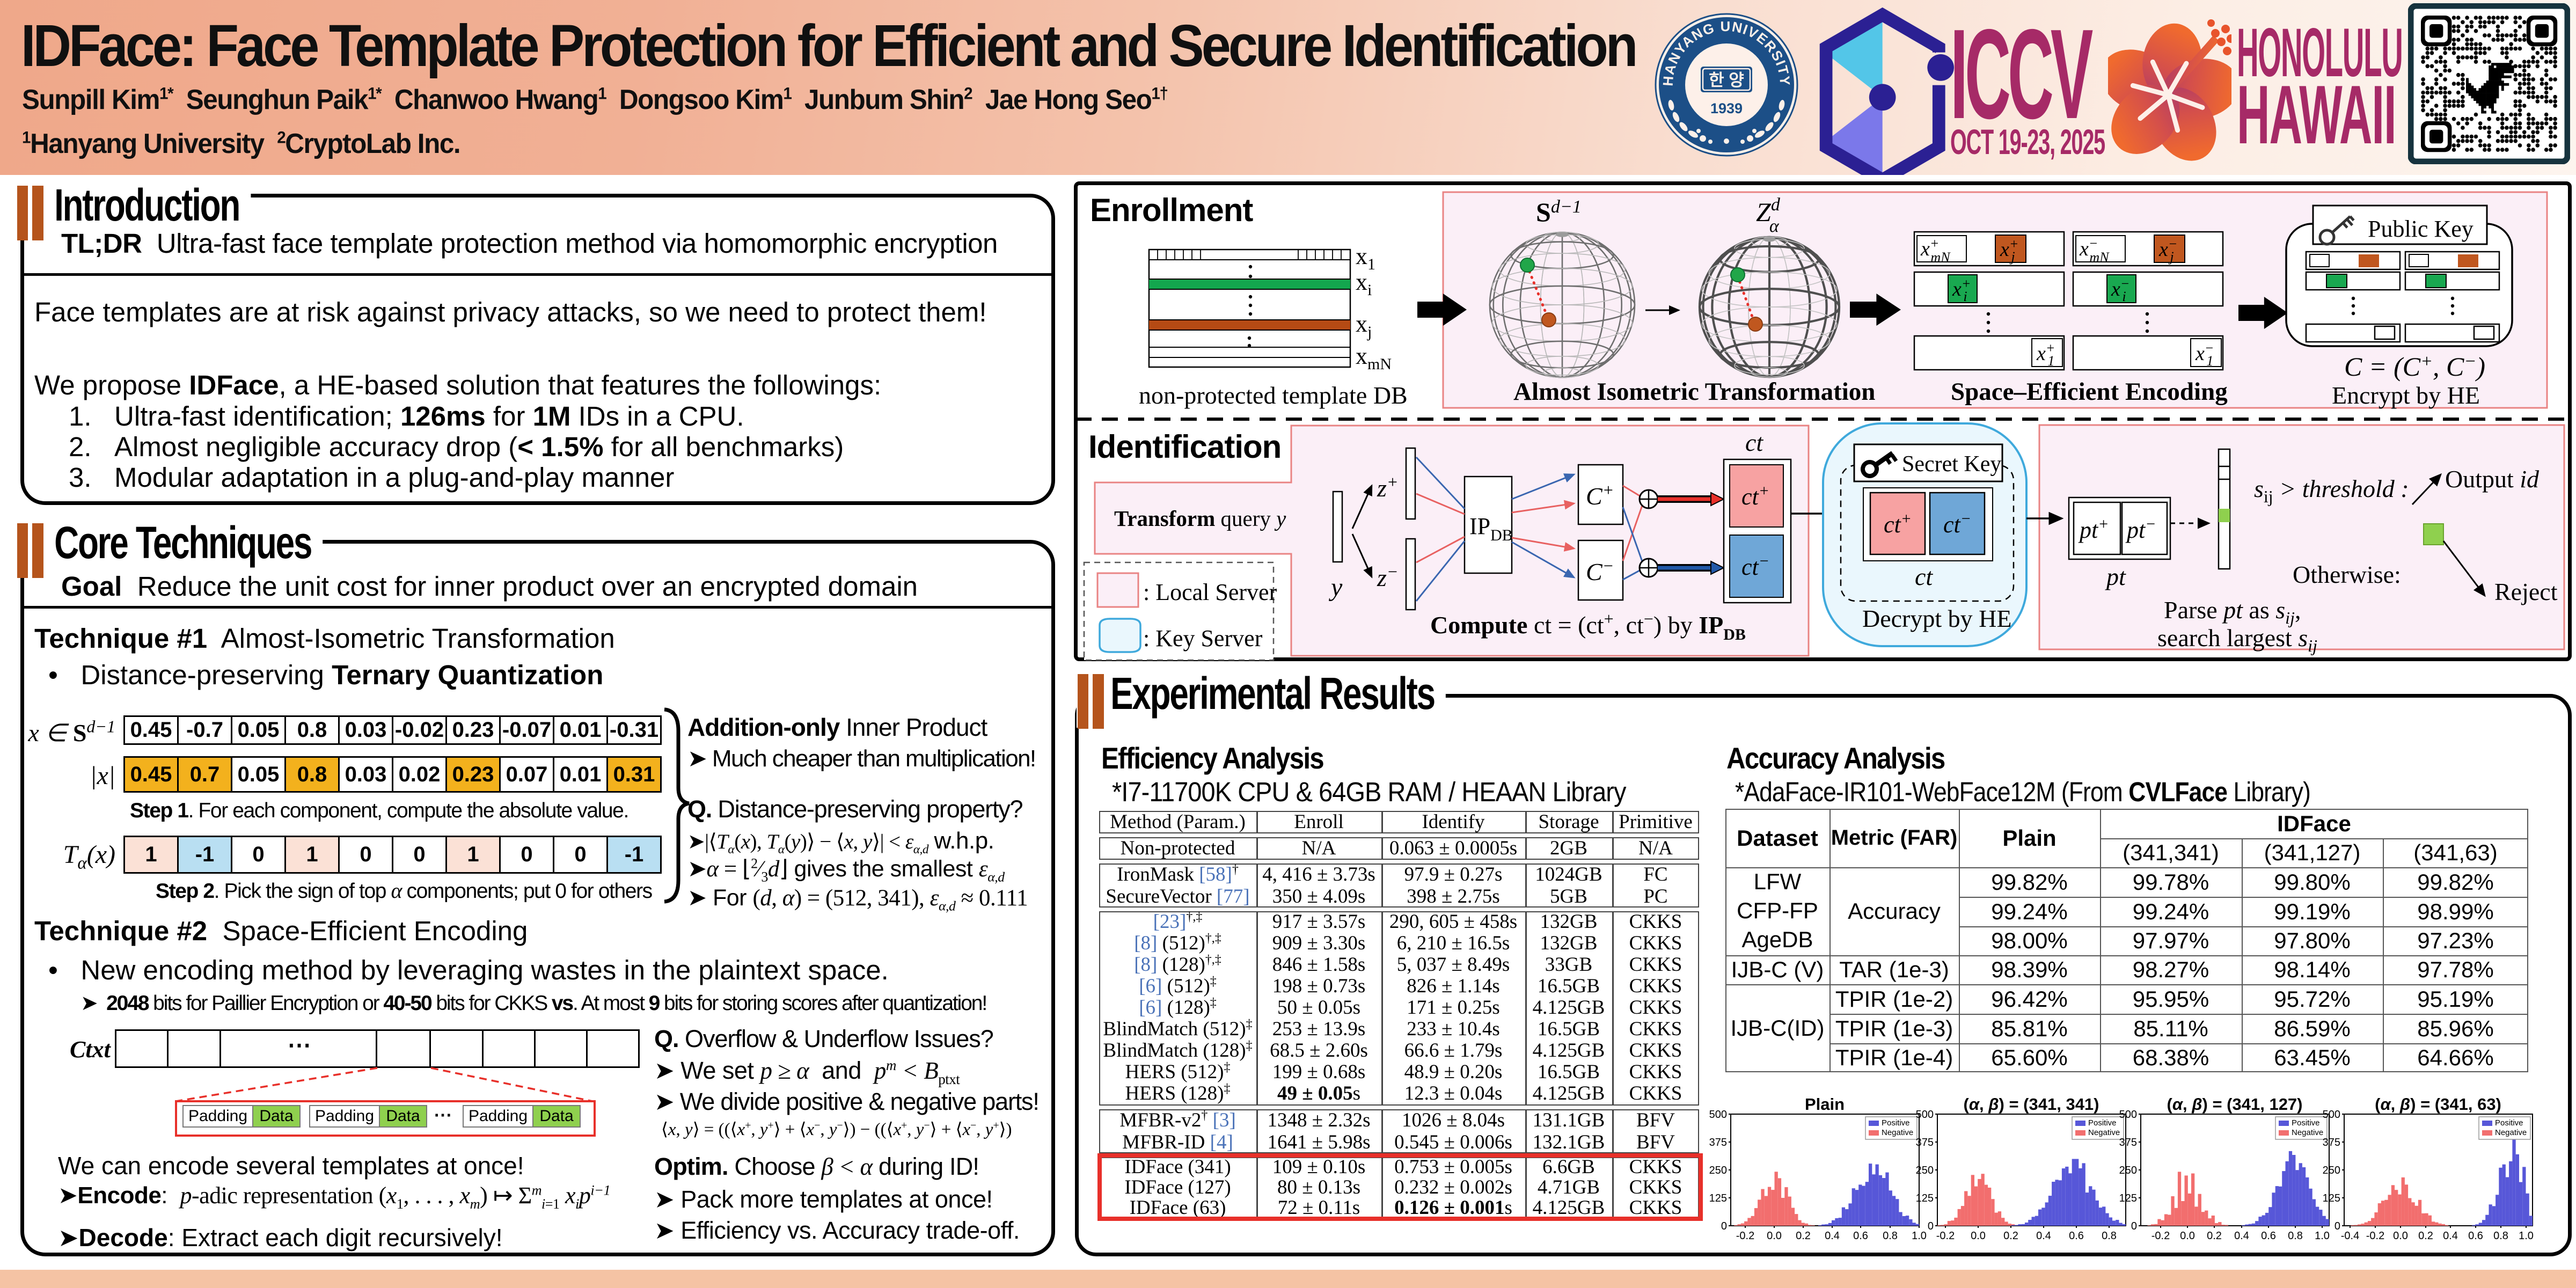  Describe the element at coordinates (2045, 354) in the screenshot. I see `svg-text:x+1: x+ 1` at that location.